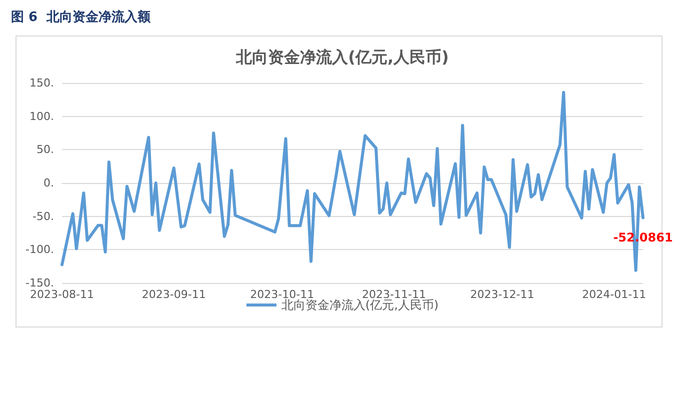 This screenshot has width=685, height=408. I want to click on x-tick-label: 2023-09-11, so click(174, 294).